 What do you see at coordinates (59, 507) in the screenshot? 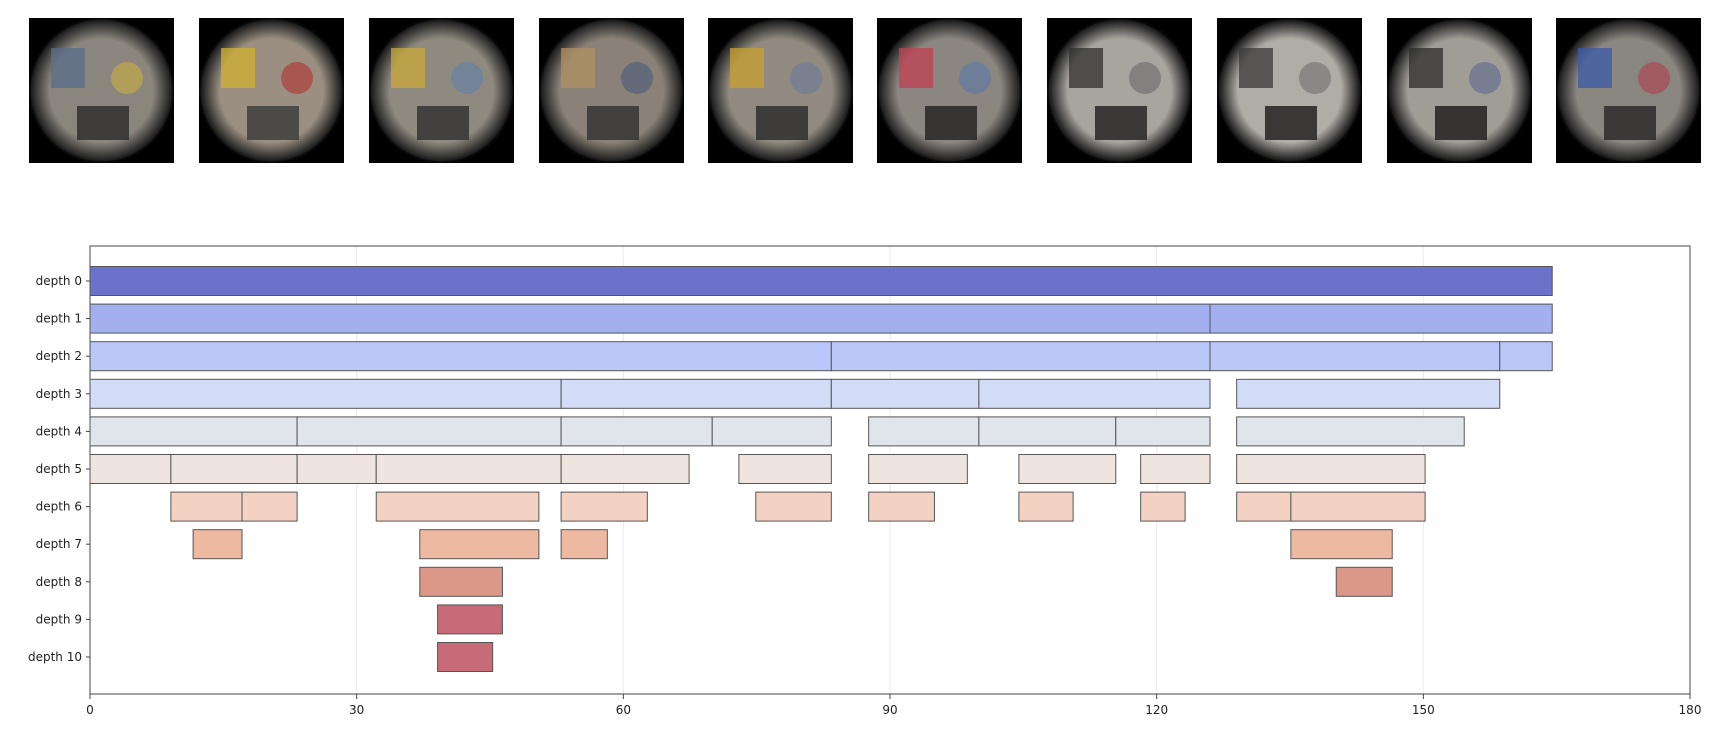
I see `y-tick-label: depth 6` at bounding box center [59, 507].